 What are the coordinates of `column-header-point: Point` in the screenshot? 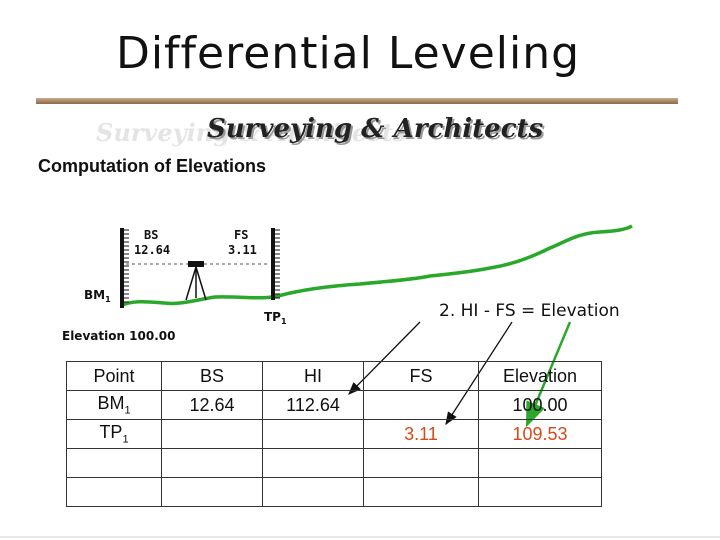 It's located at (114, 376).